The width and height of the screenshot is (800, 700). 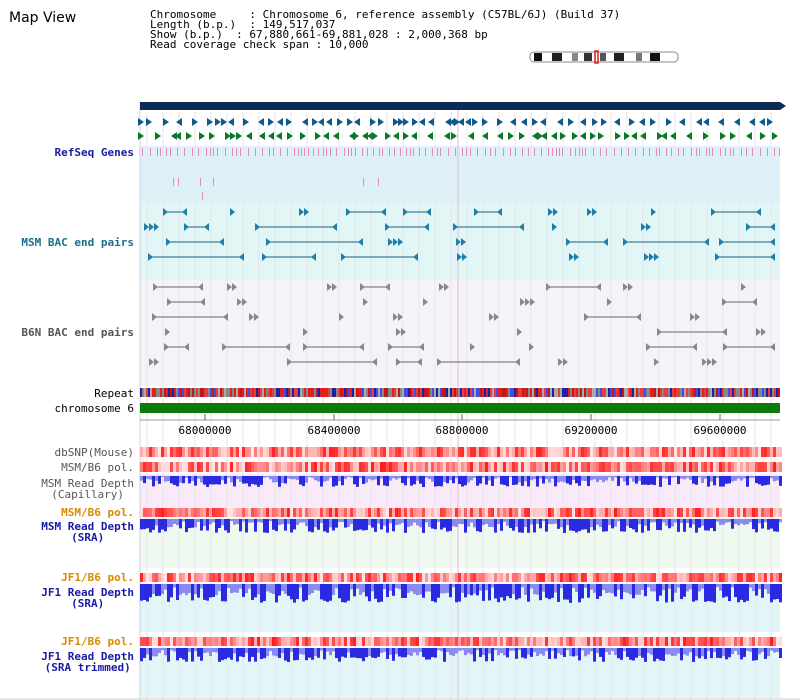 What do you see at coordinates (94, 152) in the screenshot?
I see `label-refseq-genes: RefSeq Genes` at bounding box center [94, 152].